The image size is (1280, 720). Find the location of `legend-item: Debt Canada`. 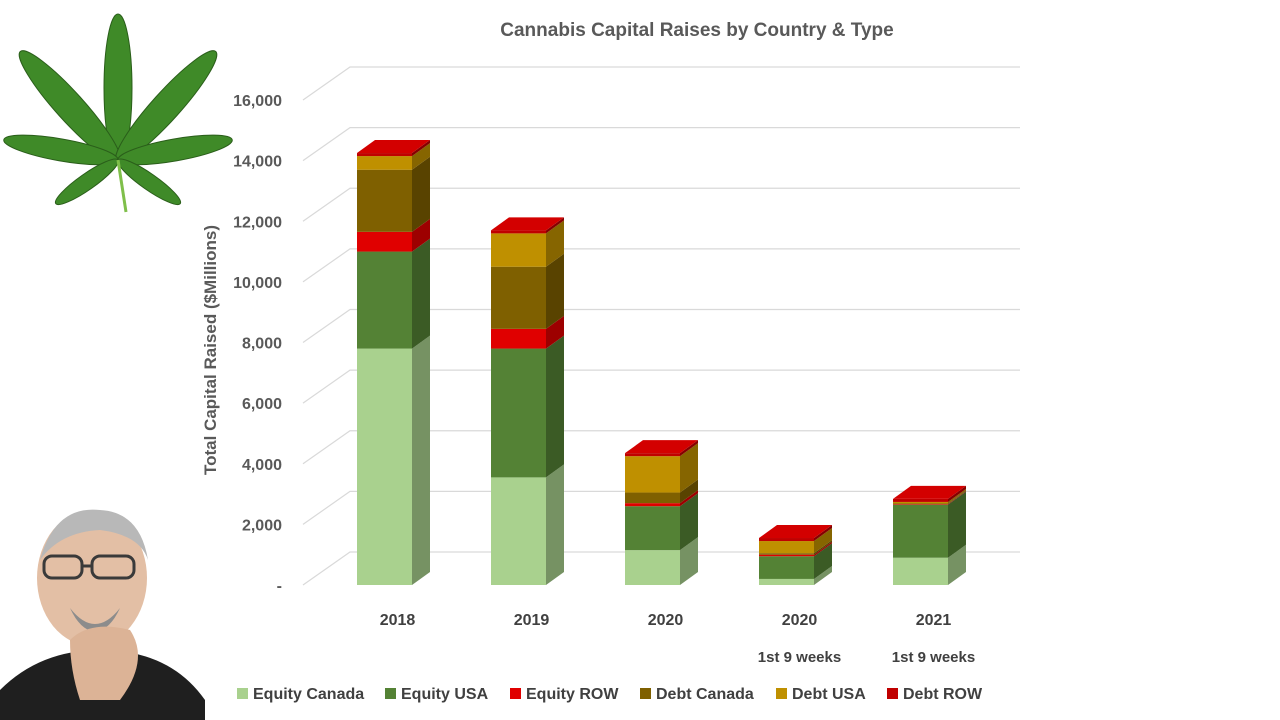

legend-item: Debt Canada is located at coordinates (697, 694).